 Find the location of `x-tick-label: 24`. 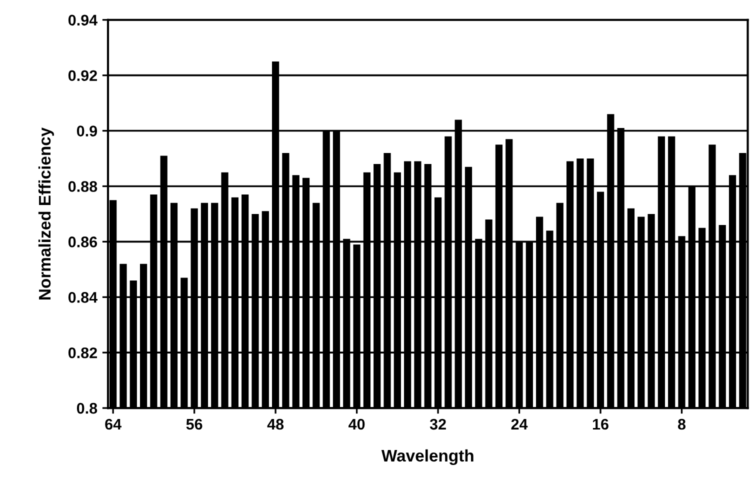

x-tick-label: 24 is located at coordinates (519, 424).